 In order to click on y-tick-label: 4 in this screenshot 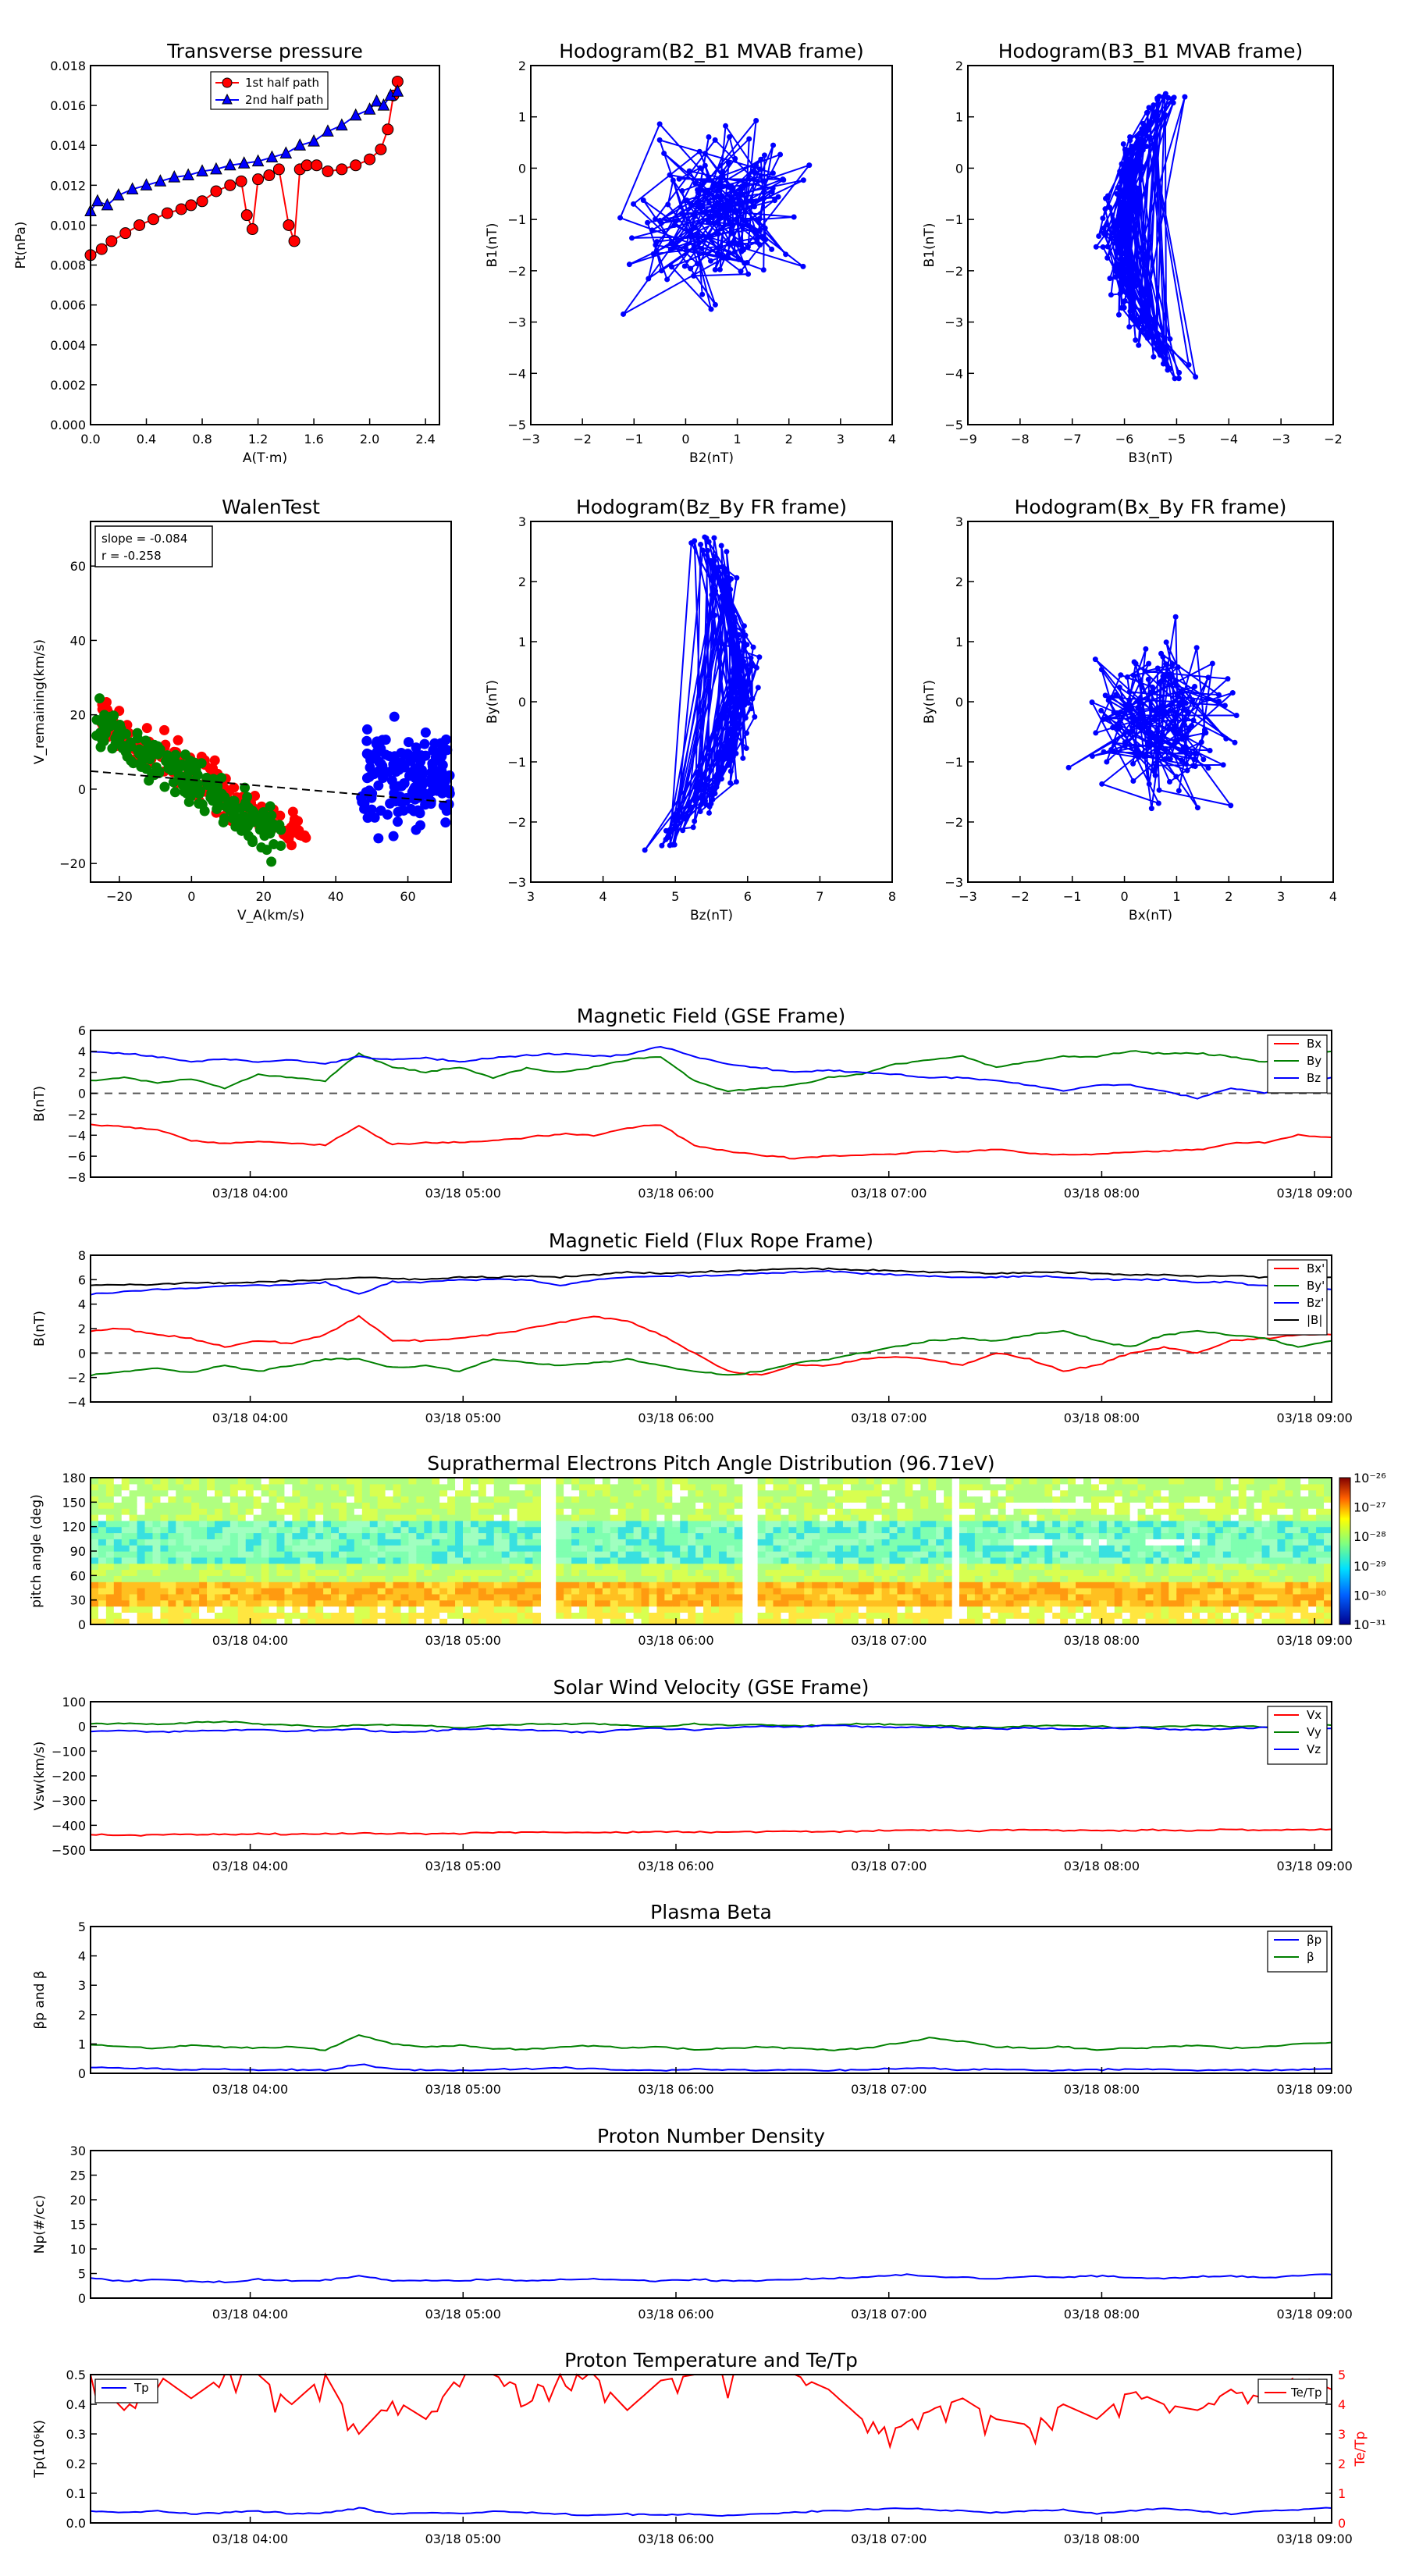, I will do `click(82, 1304)`.